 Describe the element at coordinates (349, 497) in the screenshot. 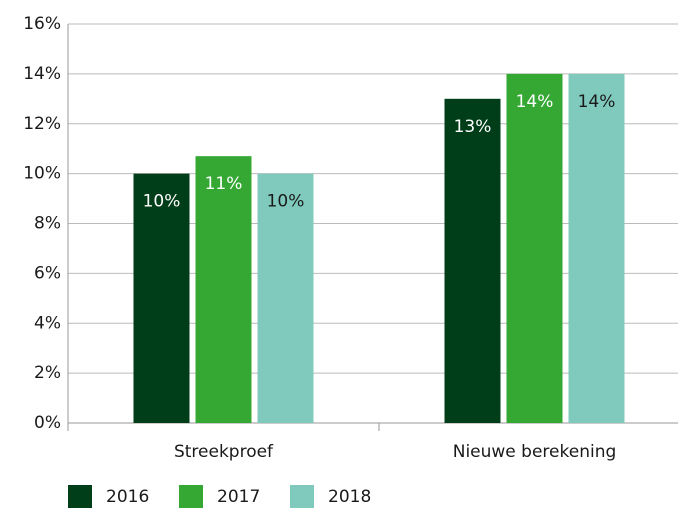

I see `legend-label: 2018` at that location.